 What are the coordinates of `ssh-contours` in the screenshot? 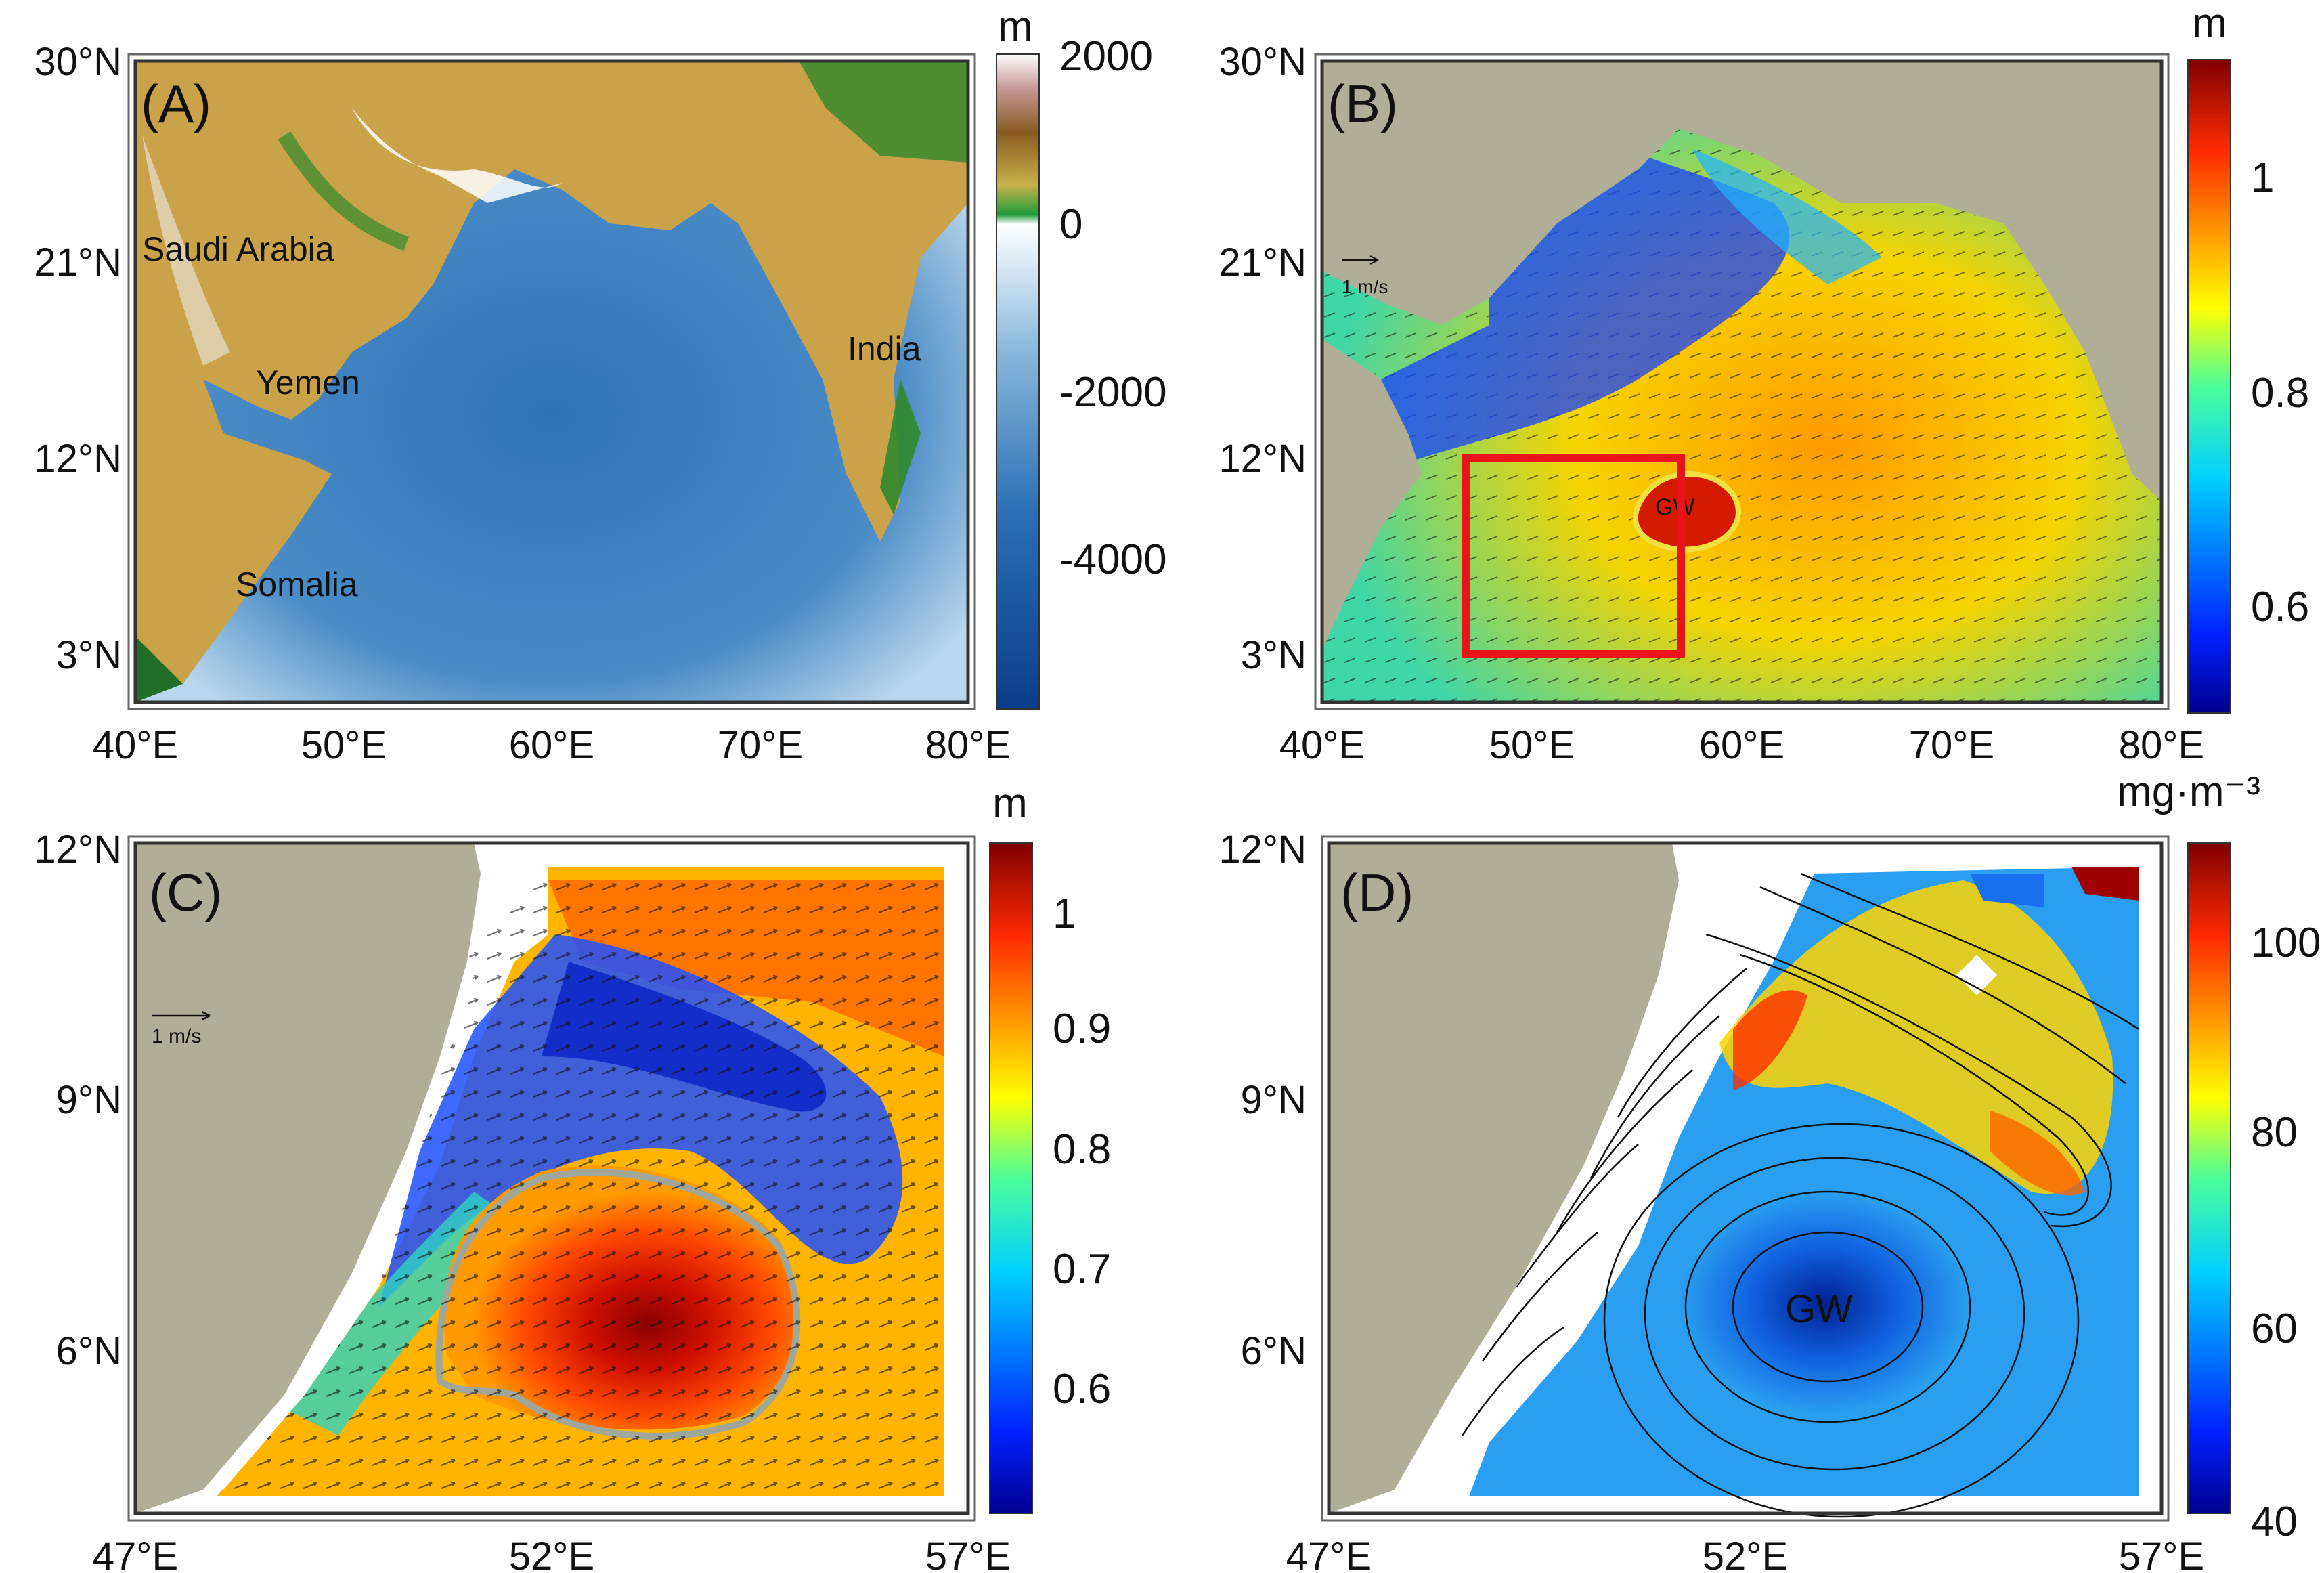 It's located at (1801, 1195).